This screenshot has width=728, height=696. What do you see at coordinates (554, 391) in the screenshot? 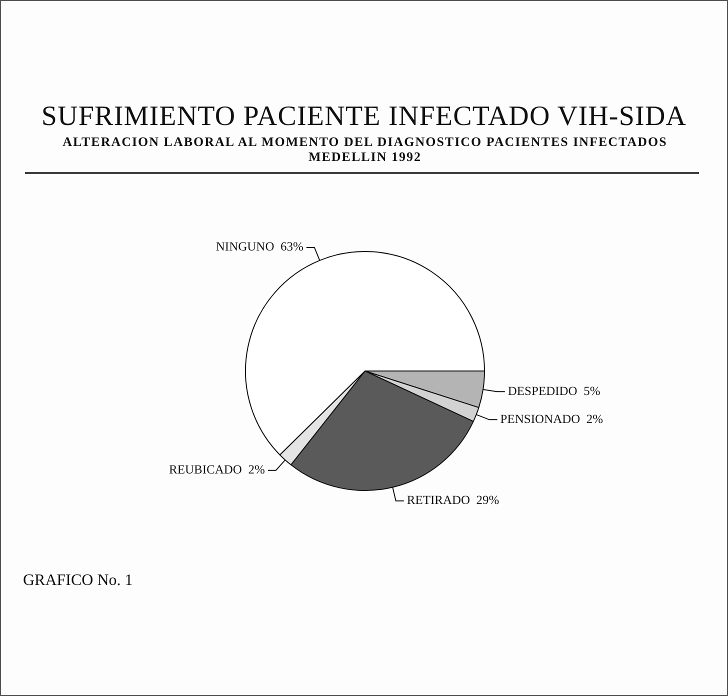
I see `slice-label: DESPEDIDO 5%` at bounding box center [554, 391].